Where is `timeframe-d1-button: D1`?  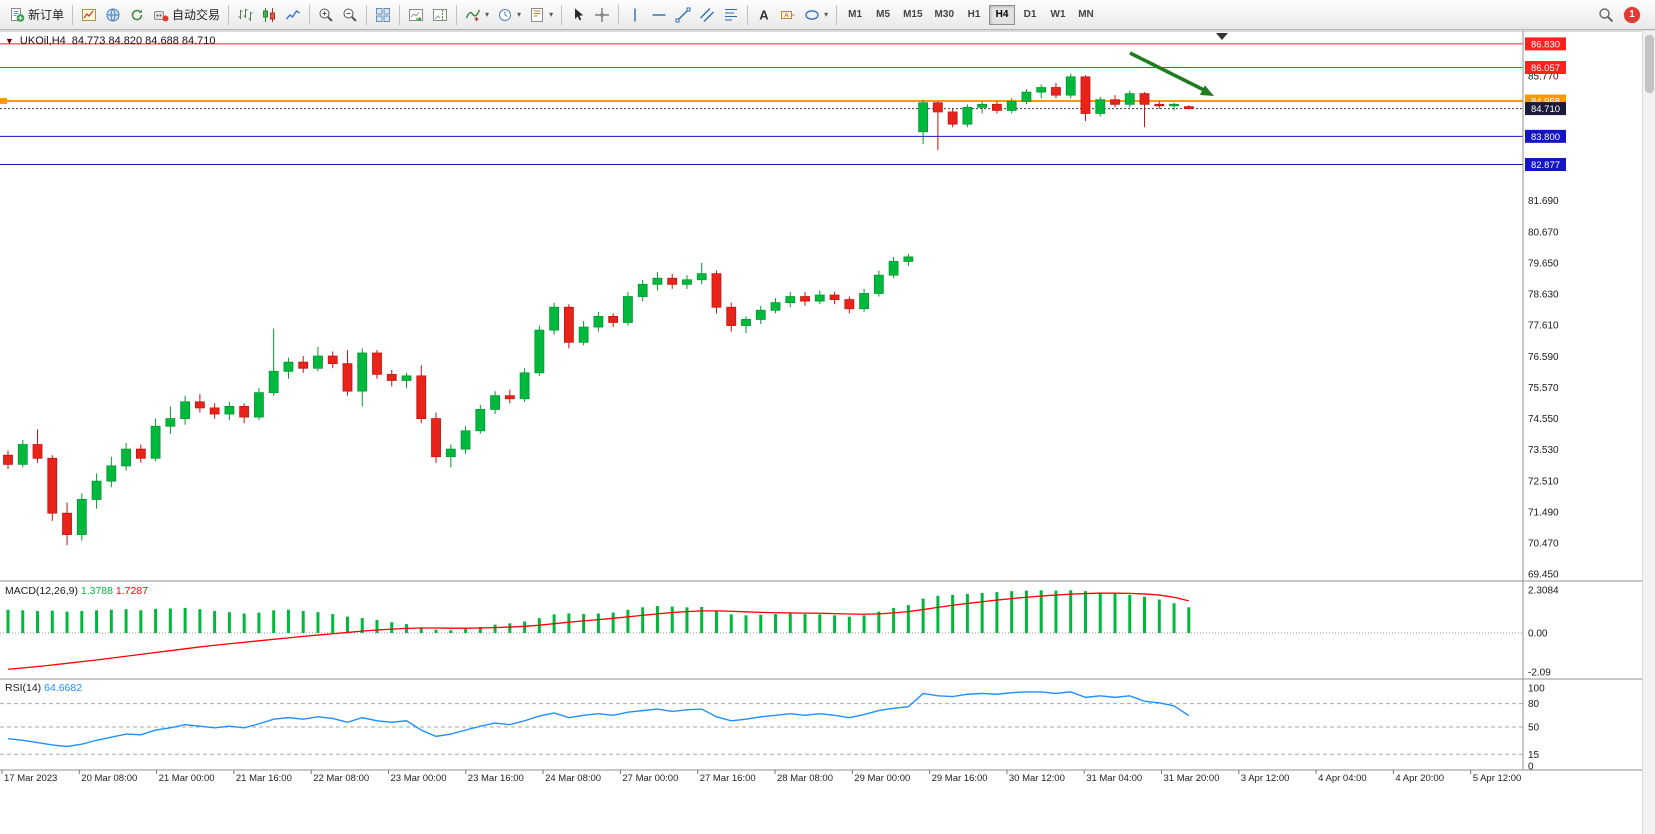
timeframe-d1-button: D1 is located at coordinates (1030, 14).